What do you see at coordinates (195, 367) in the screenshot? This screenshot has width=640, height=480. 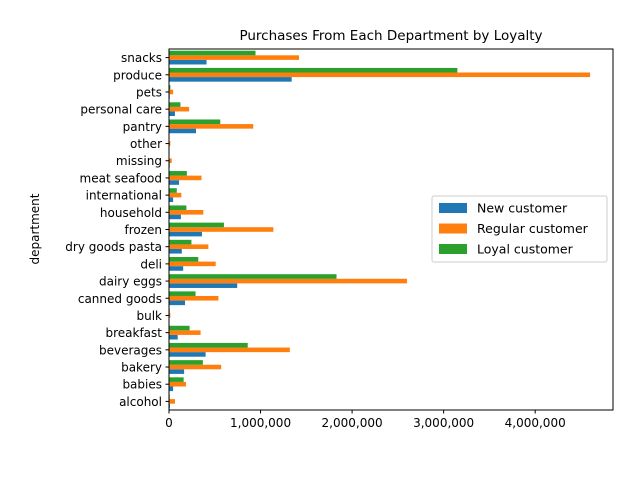 I see `bar-regular-customer-bakery` at bounding box center [195, 367].